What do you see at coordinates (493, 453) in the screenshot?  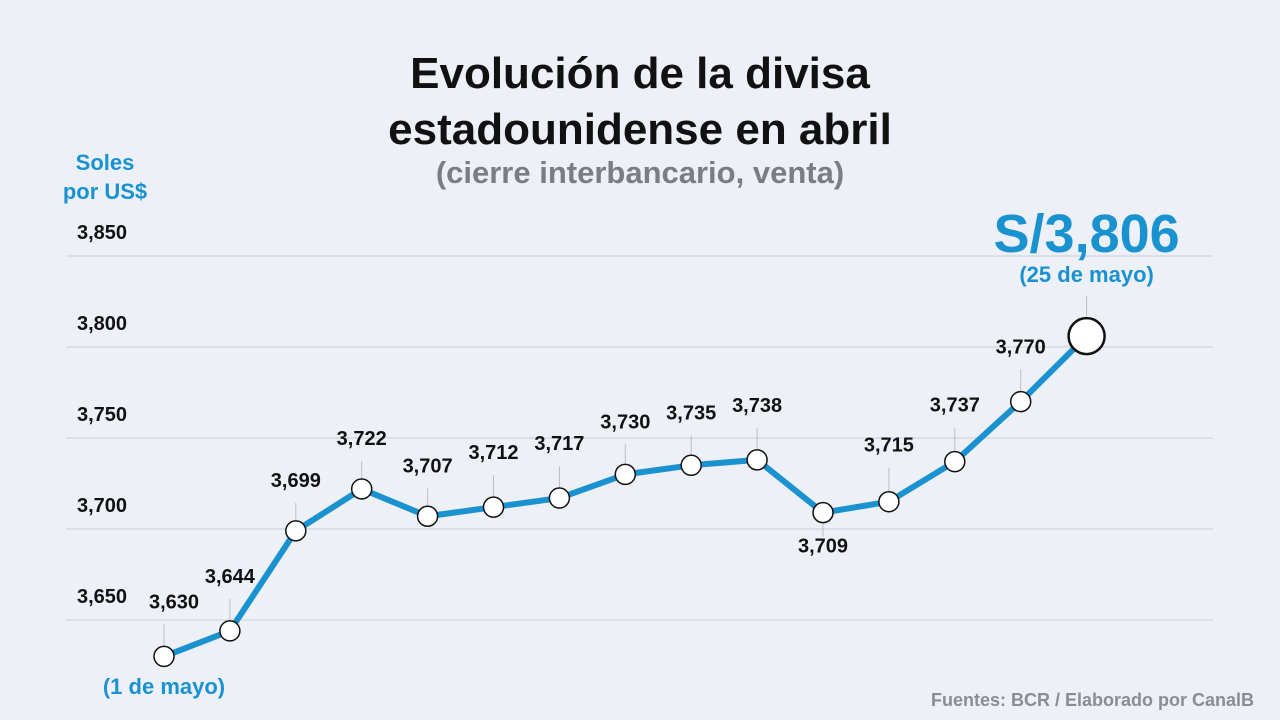 I see `data-label: 3,712` at bounding box center [493, 453].